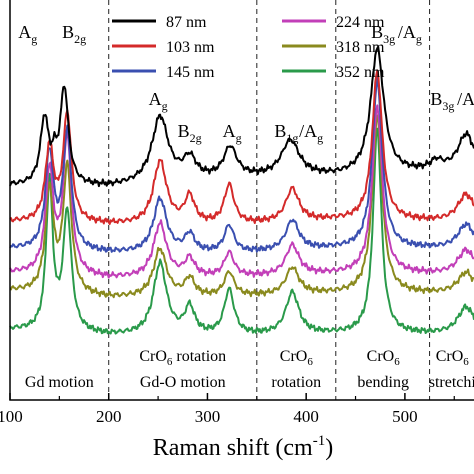 This screenshot has height=474, width=474. Describe the element at coordinates (360, 47) in the screenshot. I see `legend-label: 318 nm` at that location.